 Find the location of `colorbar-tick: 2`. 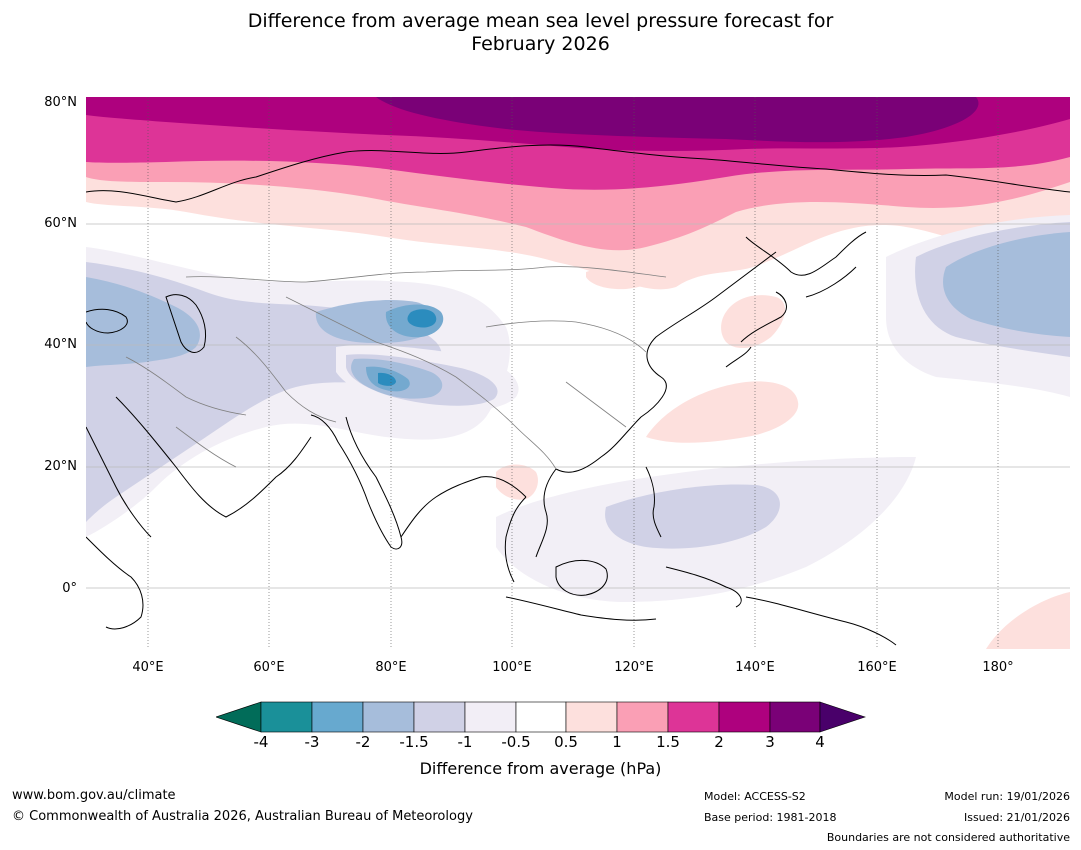

colorbar-tick: 2 is located at coordinates (719, 742).